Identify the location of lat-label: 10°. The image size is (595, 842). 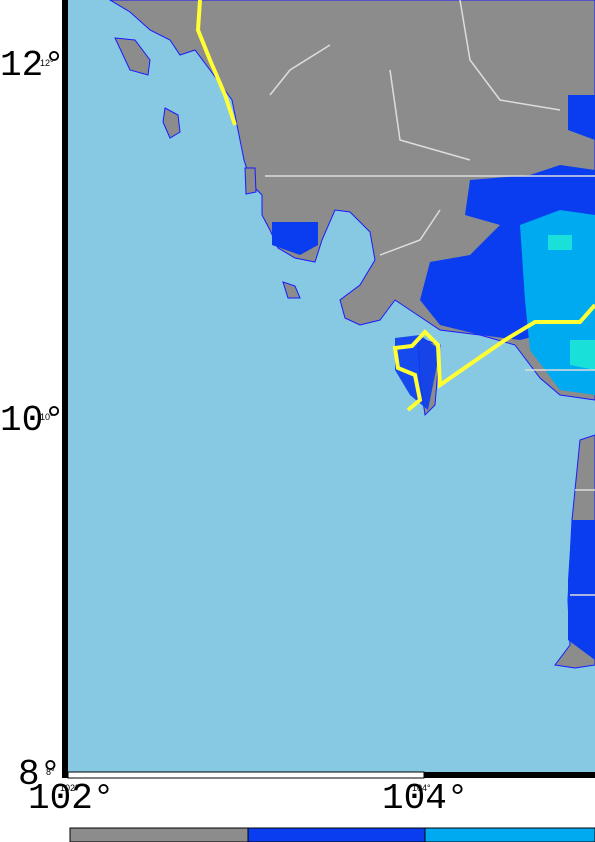
(32, 420).